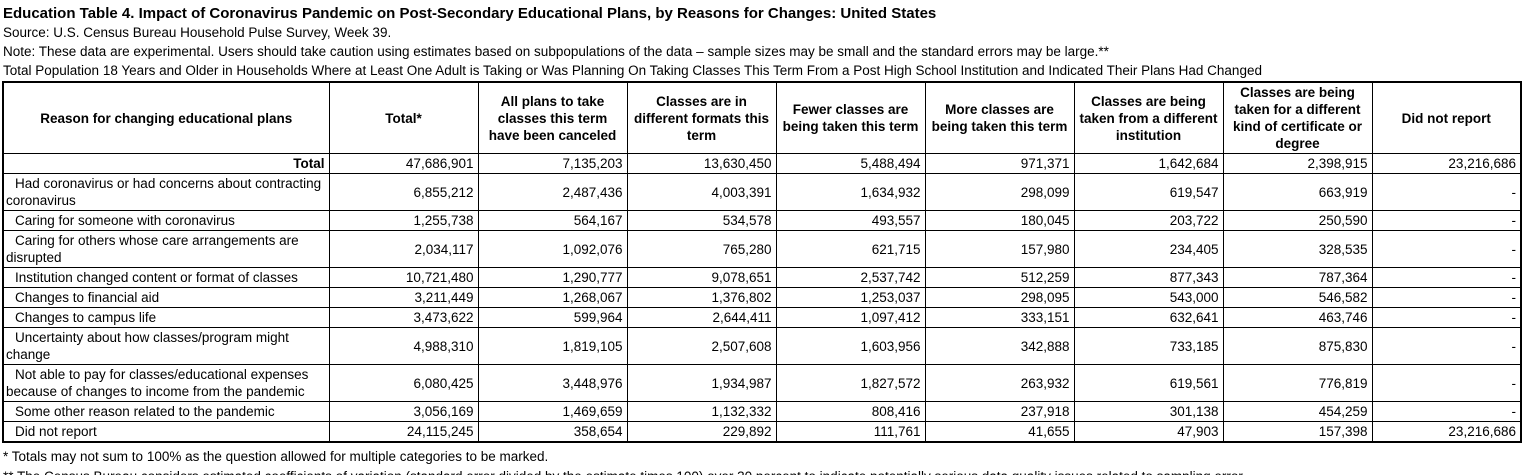 The image size is (1527, 475). What do you see at coordinates (1297, 192) in the screenshot?
I see `value-cell: 663,919` at bounding box center [1297, 192].